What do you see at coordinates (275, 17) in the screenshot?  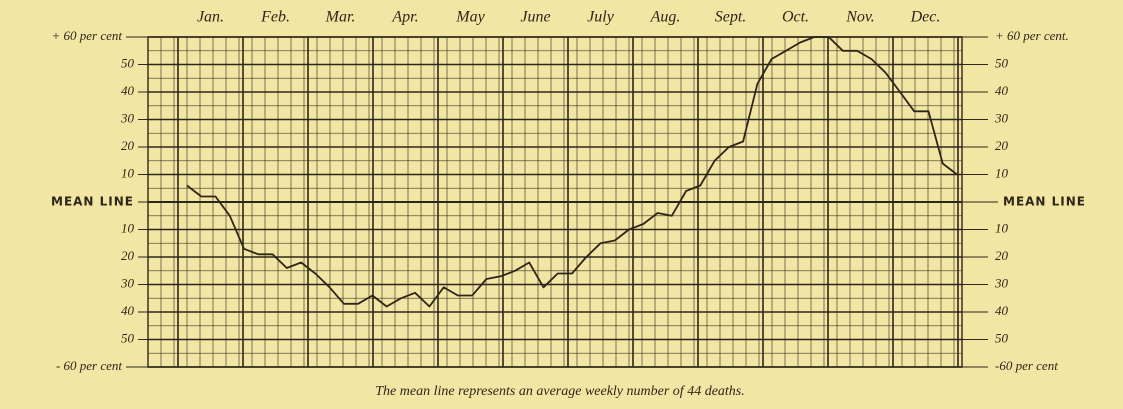 I see `month-label: Feb.` at bounding box center [275, 17].